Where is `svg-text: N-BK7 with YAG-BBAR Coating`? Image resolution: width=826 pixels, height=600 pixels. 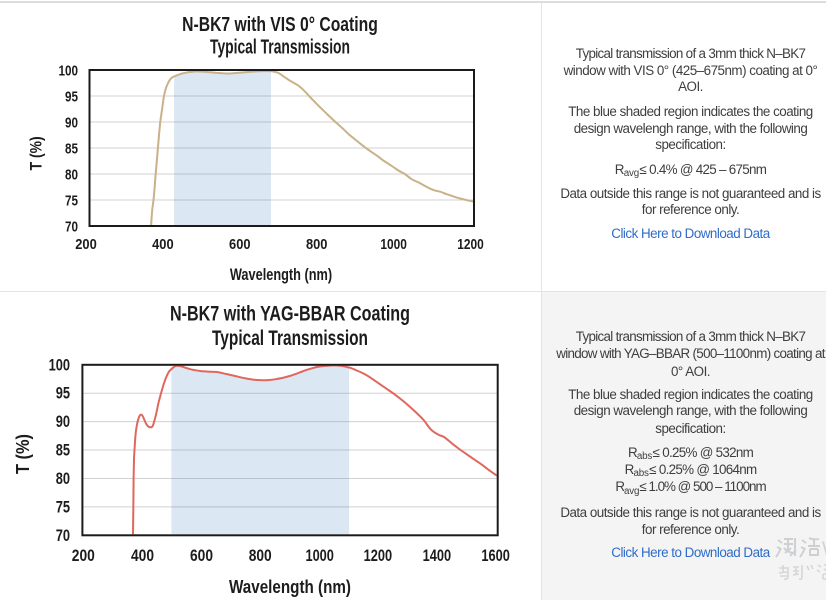 svg-text: N-BK7 with YAG-BBAR Coating is located at coordinates (290, 314).